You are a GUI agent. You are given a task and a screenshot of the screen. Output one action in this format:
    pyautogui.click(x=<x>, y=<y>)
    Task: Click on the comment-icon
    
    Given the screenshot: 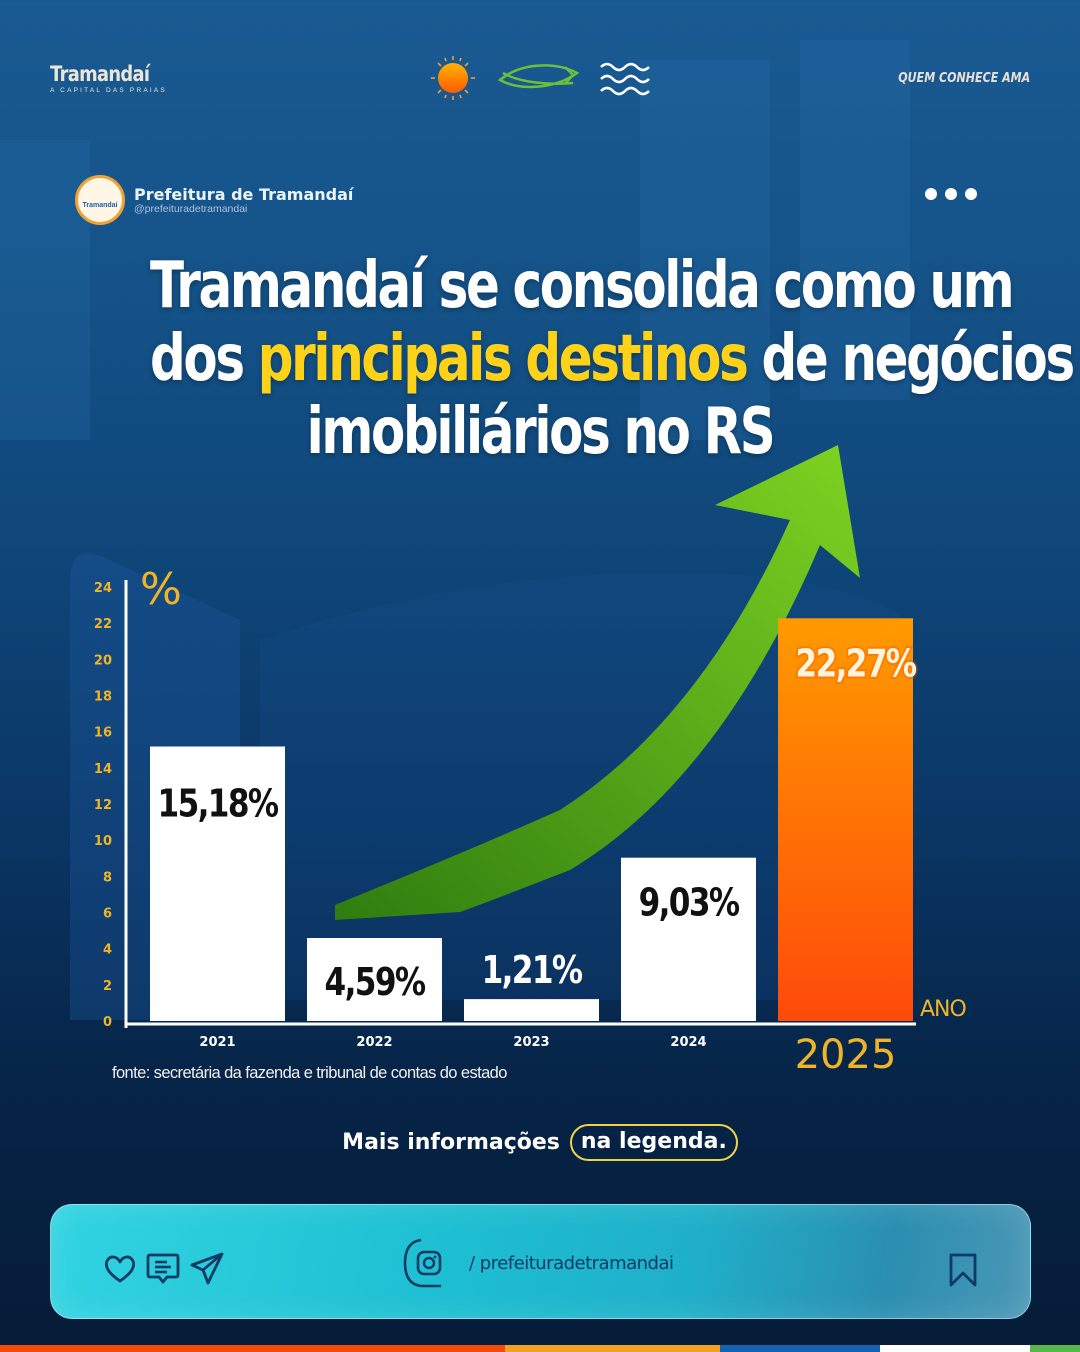 What is the action you would take?
    pyautogui.click(x=163, y=1269)
    